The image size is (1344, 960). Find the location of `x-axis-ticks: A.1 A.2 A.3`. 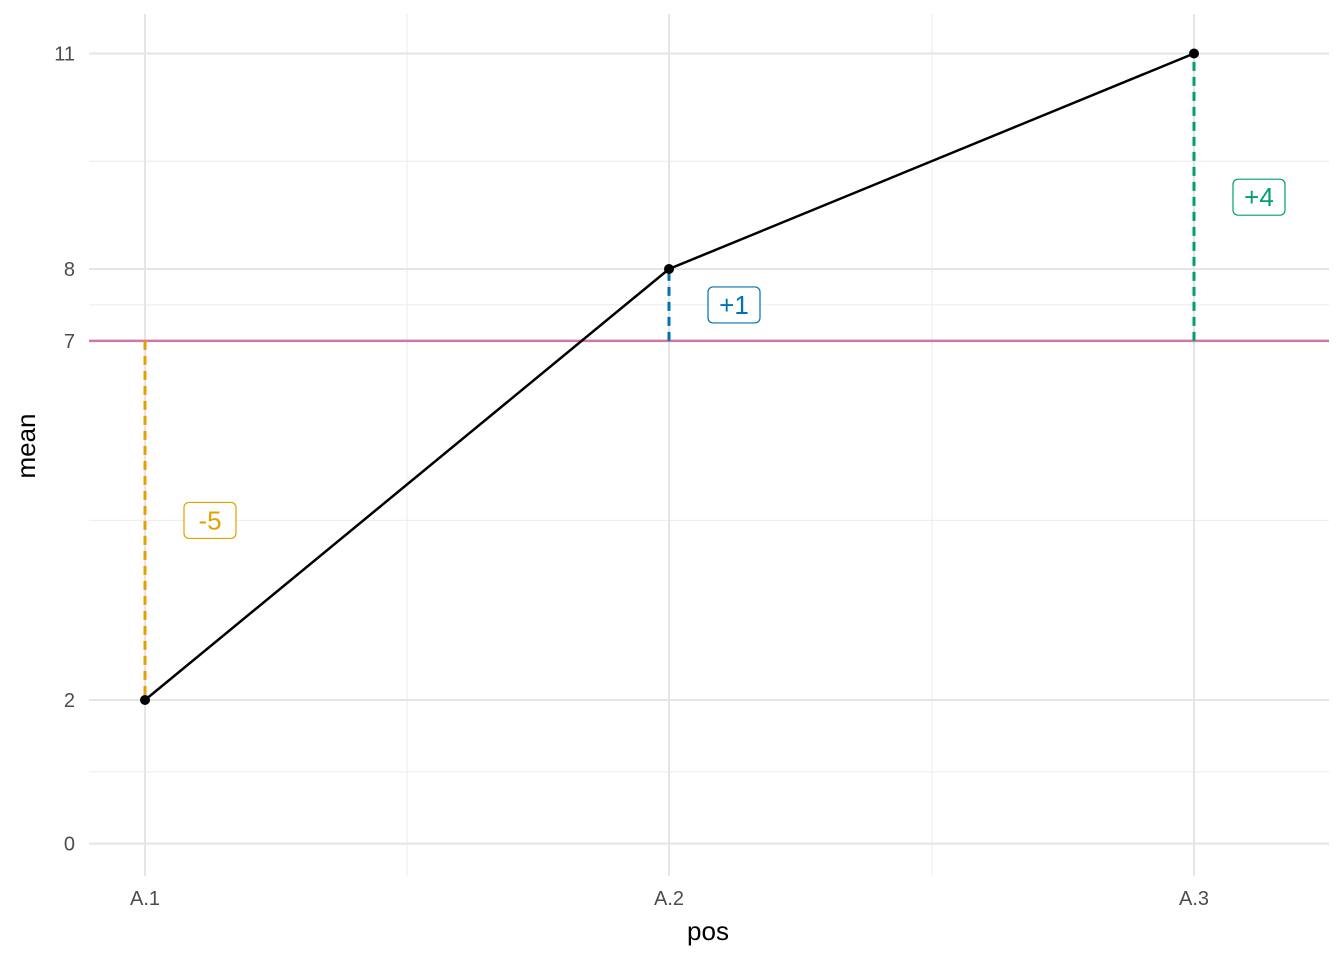

x-axis-ticks: A.1 A.2 A.3 is located at coordinates (669, 899).